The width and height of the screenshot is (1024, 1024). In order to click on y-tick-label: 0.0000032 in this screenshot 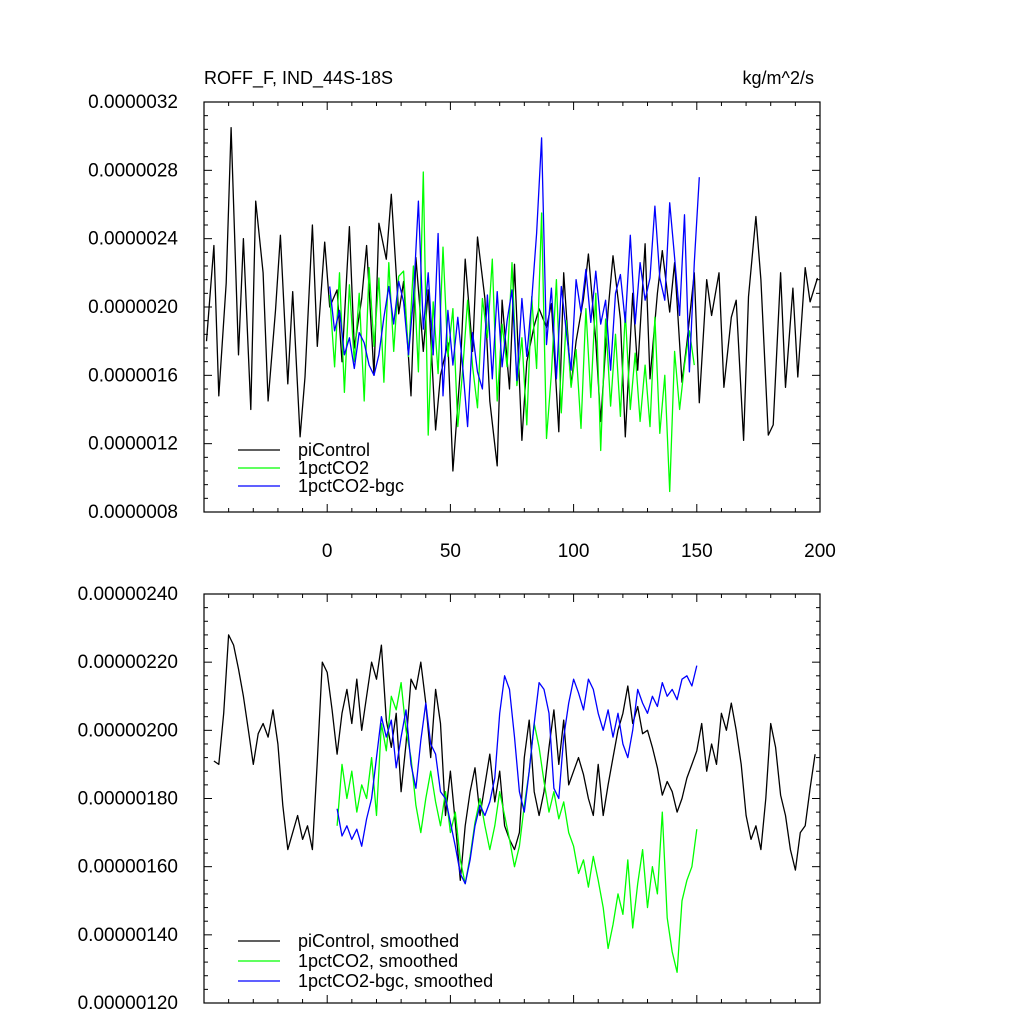, I will do `click(133, 102)`.